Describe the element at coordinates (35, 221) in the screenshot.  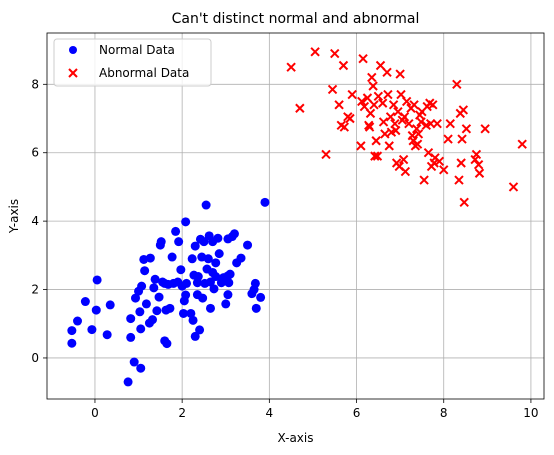
I see `y-tick-label: 4` at that location.